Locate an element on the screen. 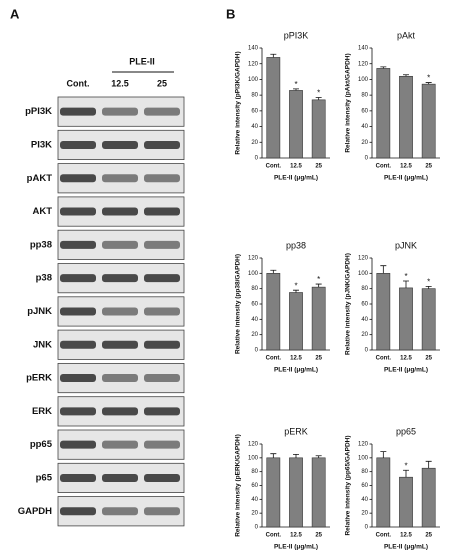  panel-label: B is located at coordinates (230, 13).